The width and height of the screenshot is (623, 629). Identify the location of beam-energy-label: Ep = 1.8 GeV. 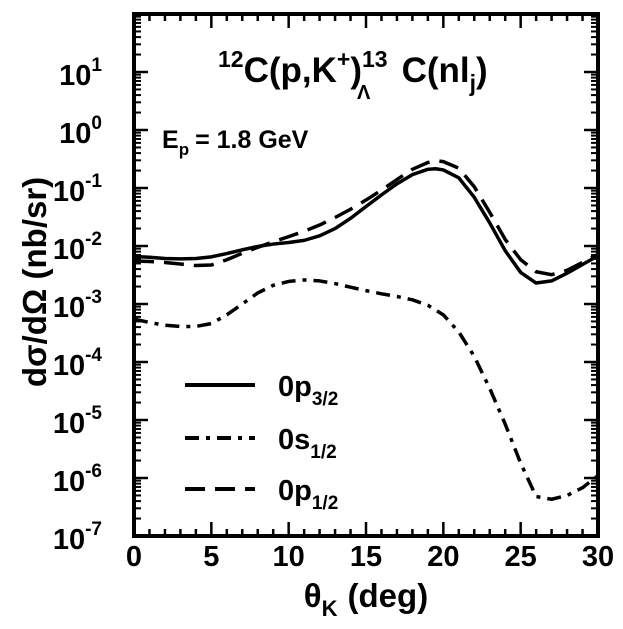
(235, 142).